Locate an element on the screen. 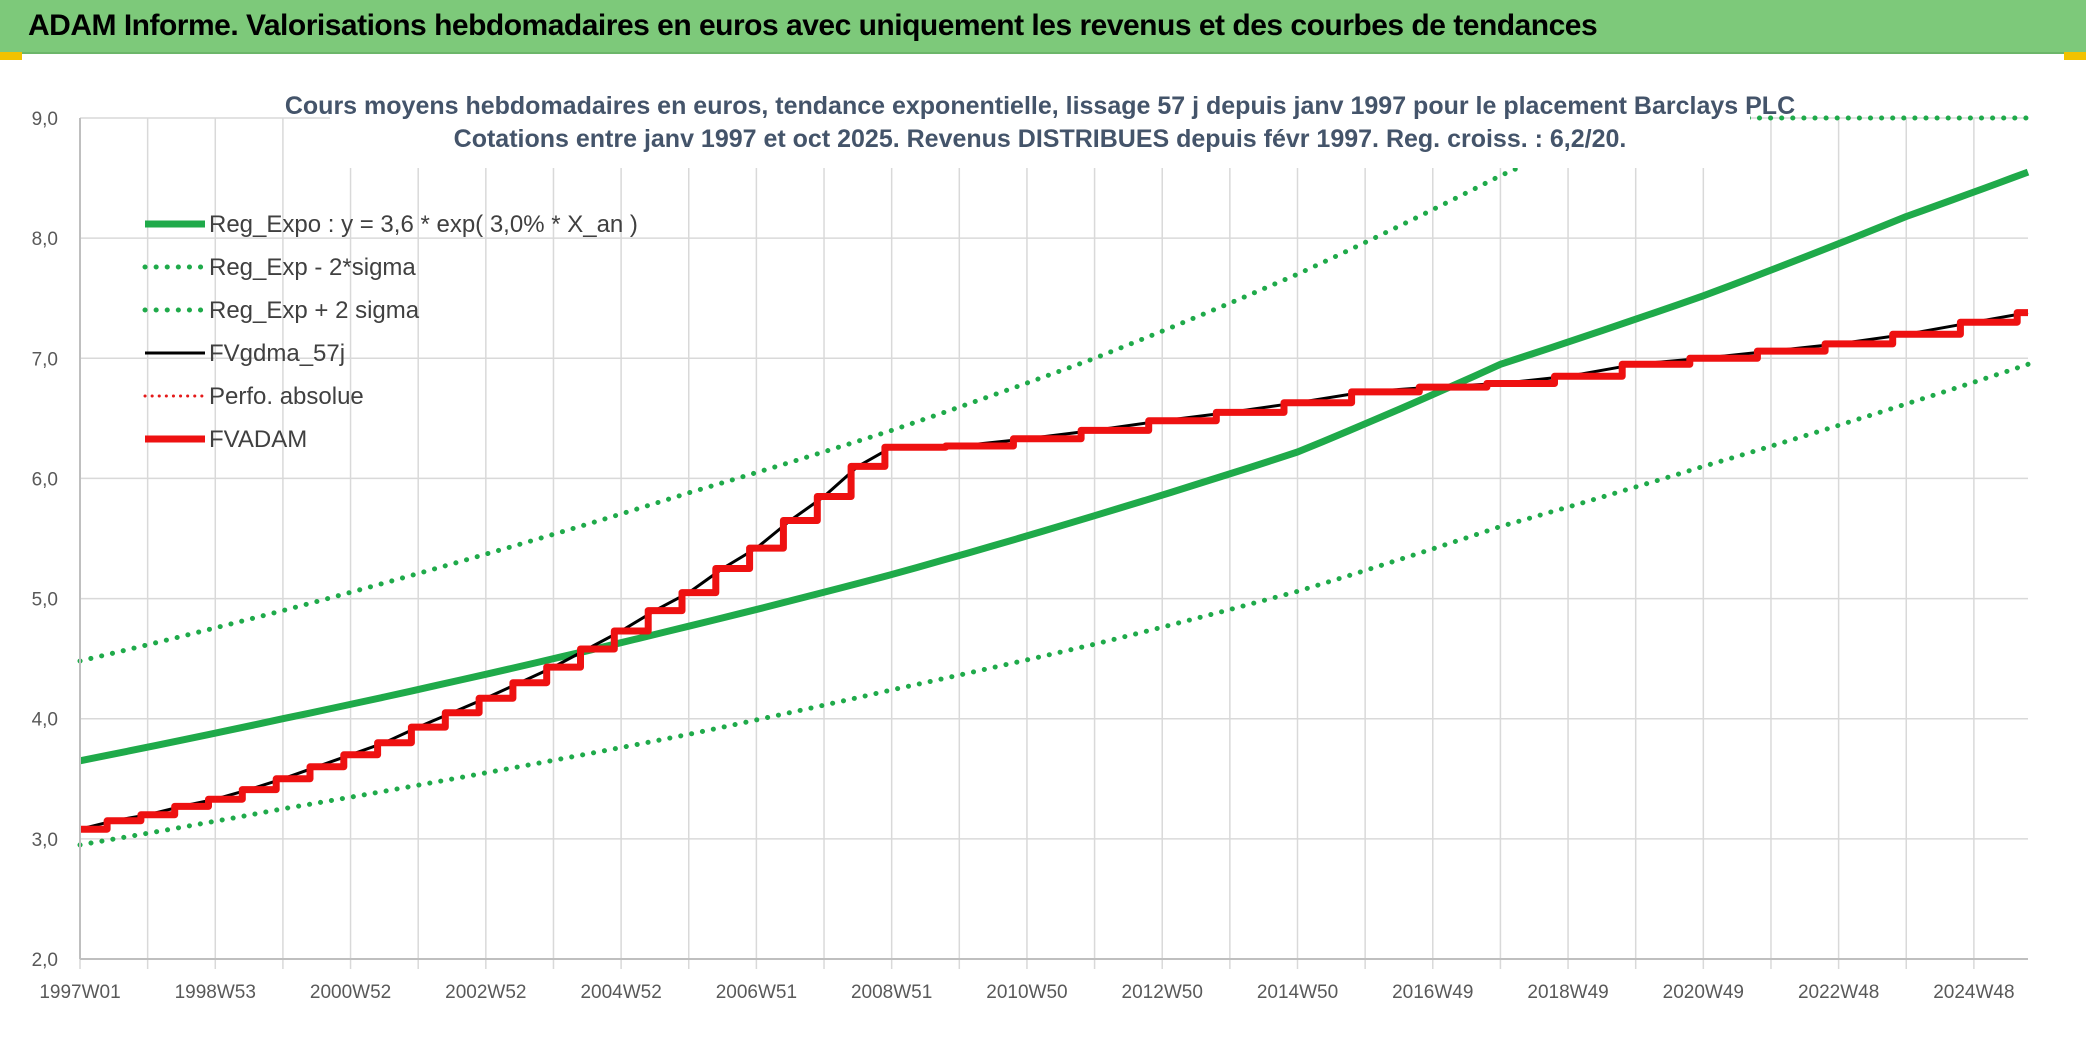 The image size is (2086, 1042). x-tick-label: 2018W49 is located at coordinates (1567, 992).